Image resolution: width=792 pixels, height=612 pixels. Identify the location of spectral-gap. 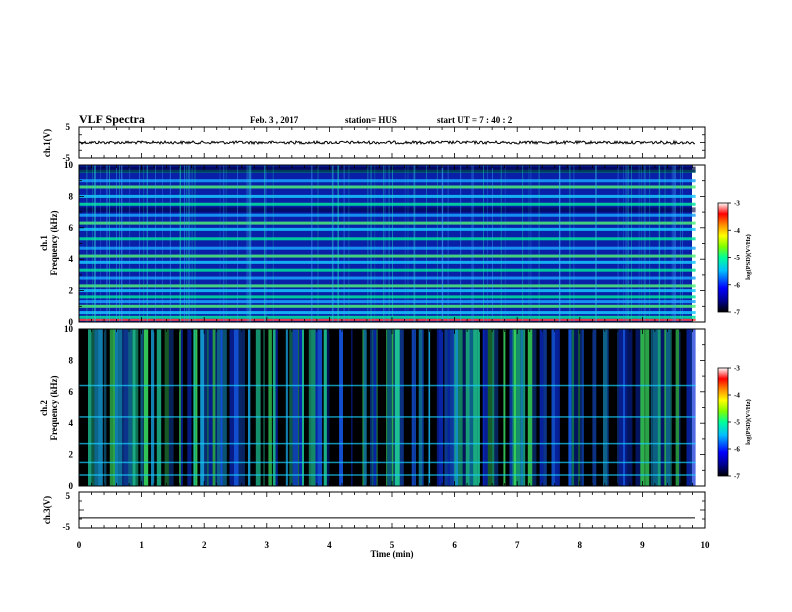
(387, 210).